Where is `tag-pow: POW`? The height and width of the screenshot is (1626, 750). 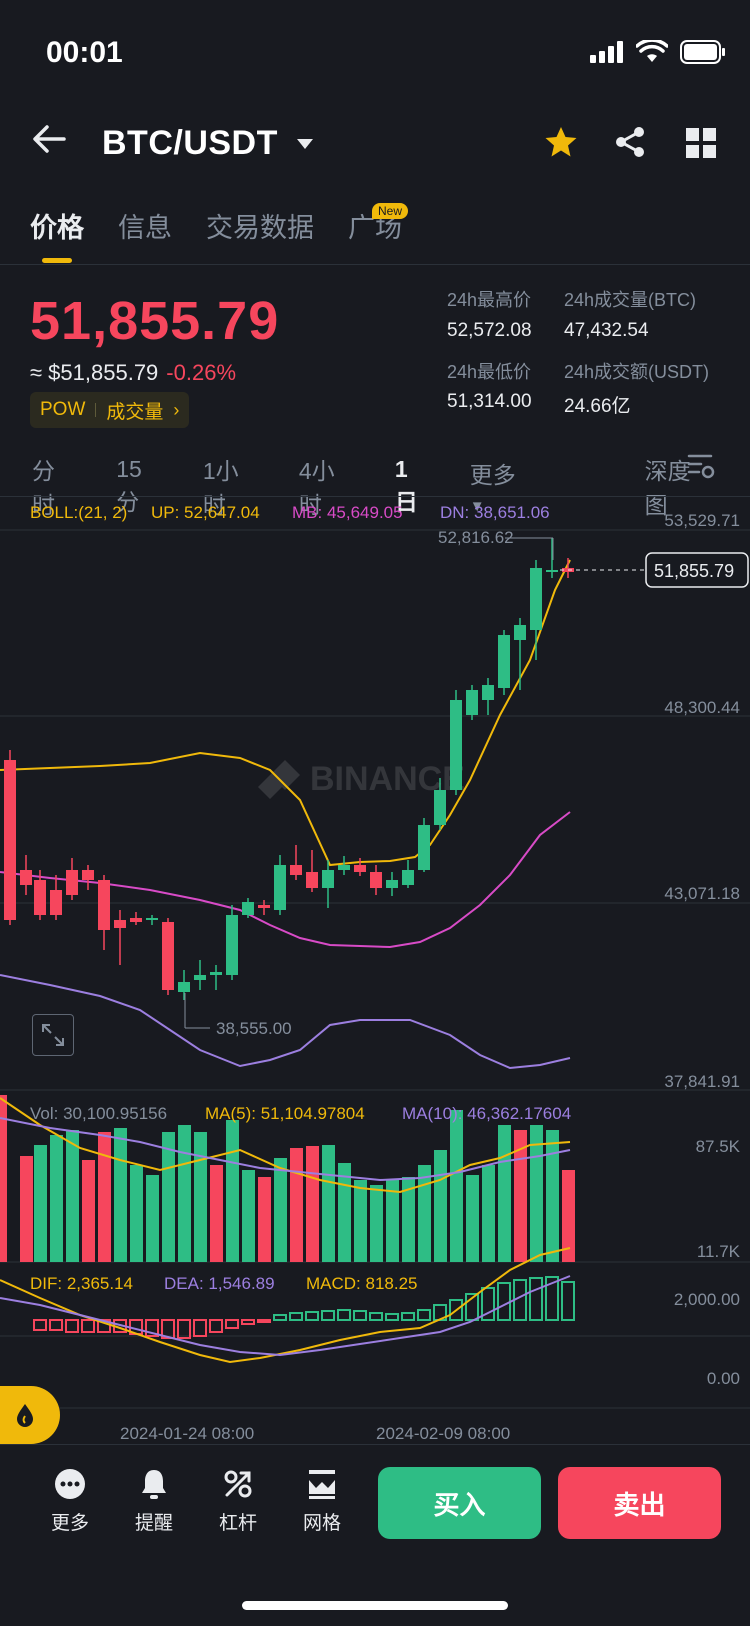
tag-pow: POW is located at coordinates (63, 409).